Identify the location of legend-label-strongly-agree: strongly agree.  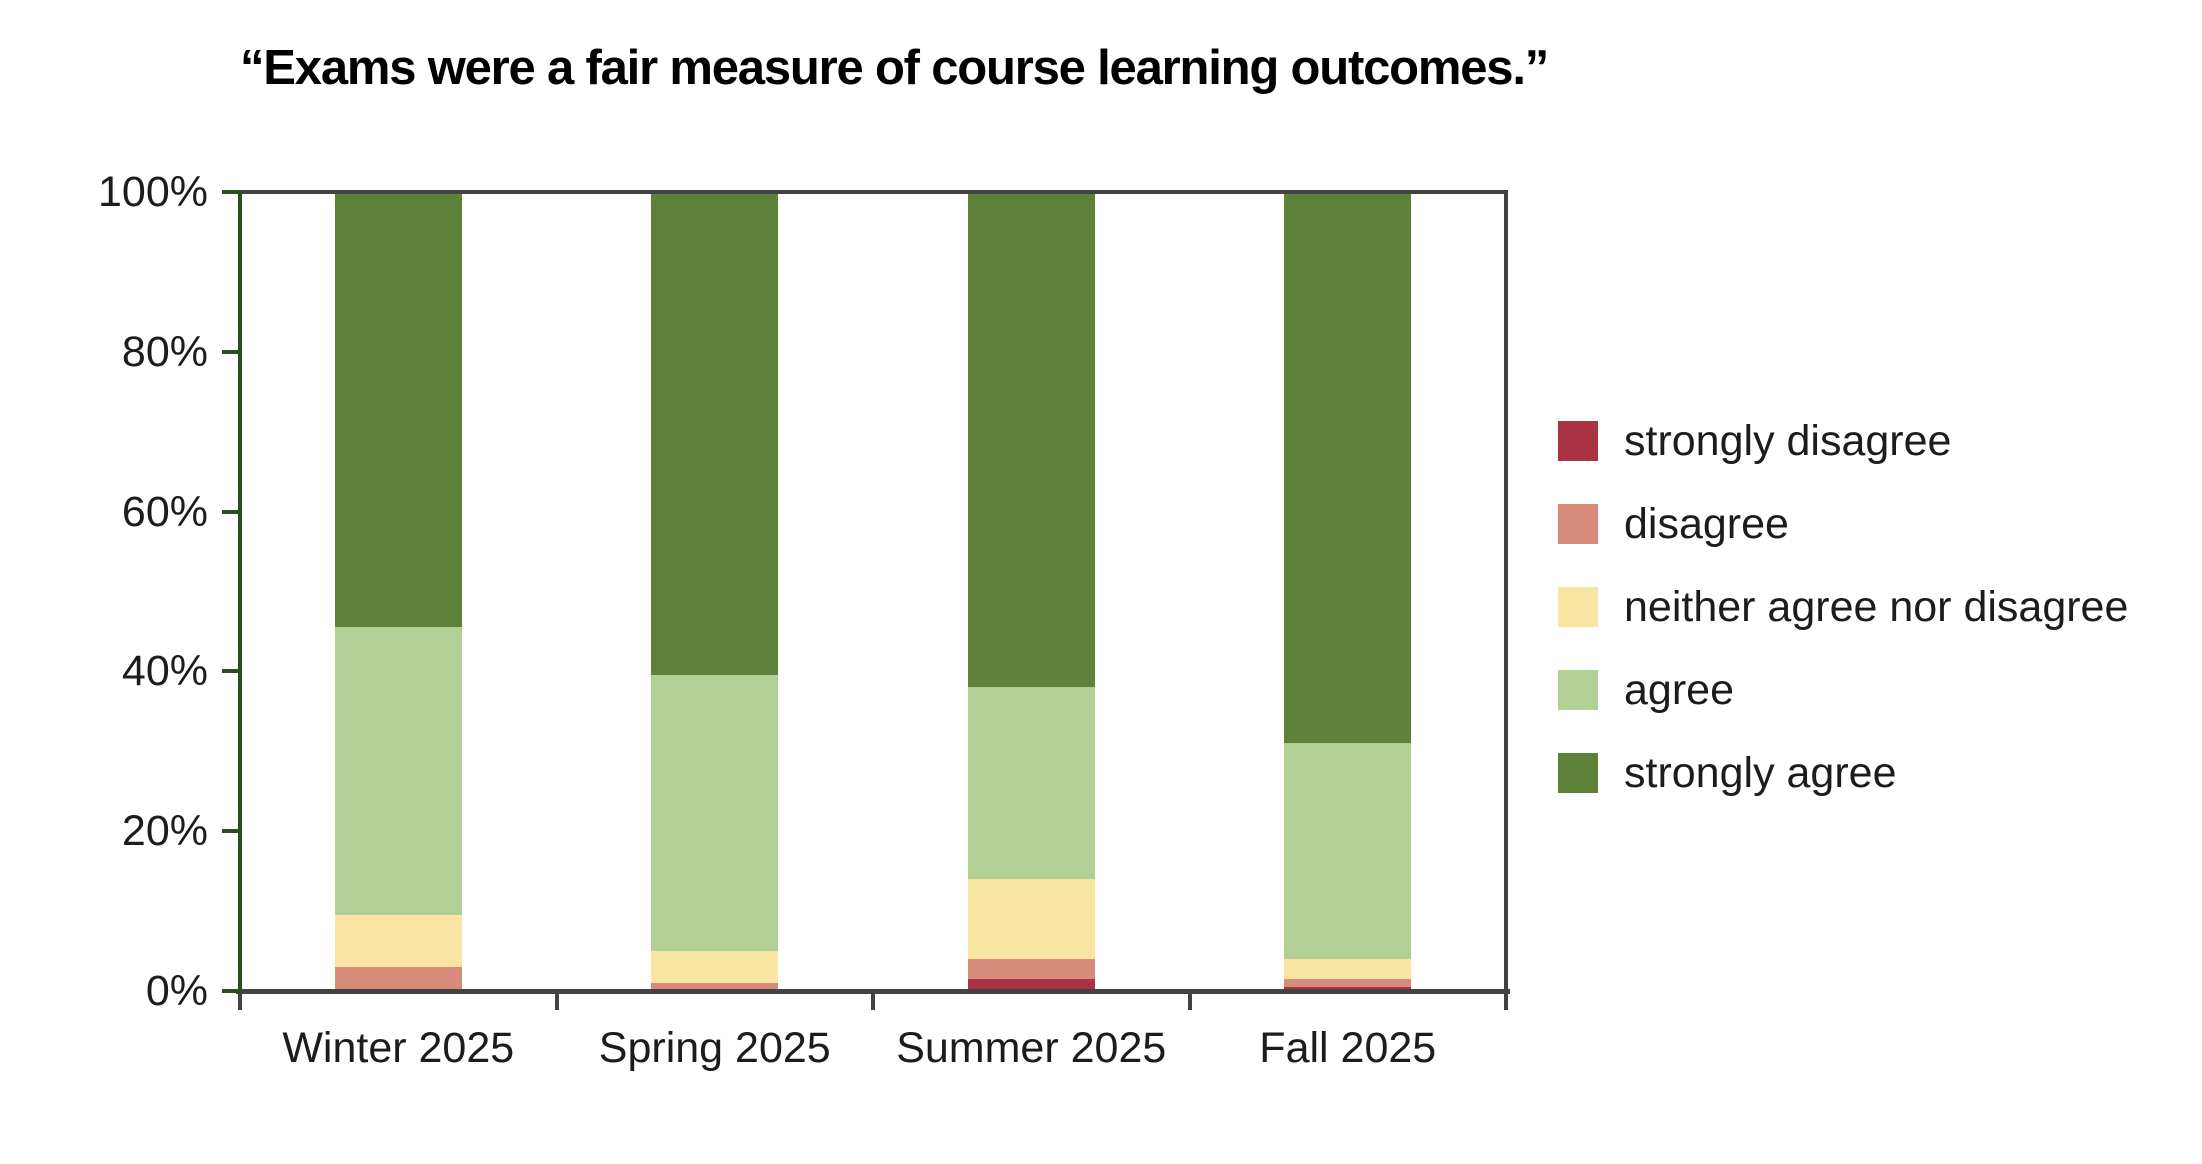
(1760, 772).